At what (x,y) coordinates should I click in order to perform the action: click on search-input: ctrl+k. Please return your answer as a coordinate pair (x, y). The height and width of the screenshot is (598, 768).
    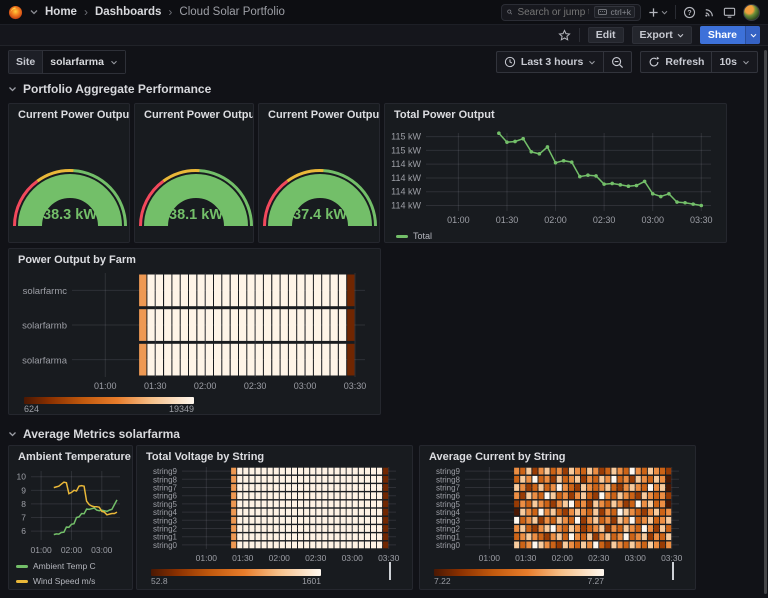
    Looking at the image, I should click on (571, 12).